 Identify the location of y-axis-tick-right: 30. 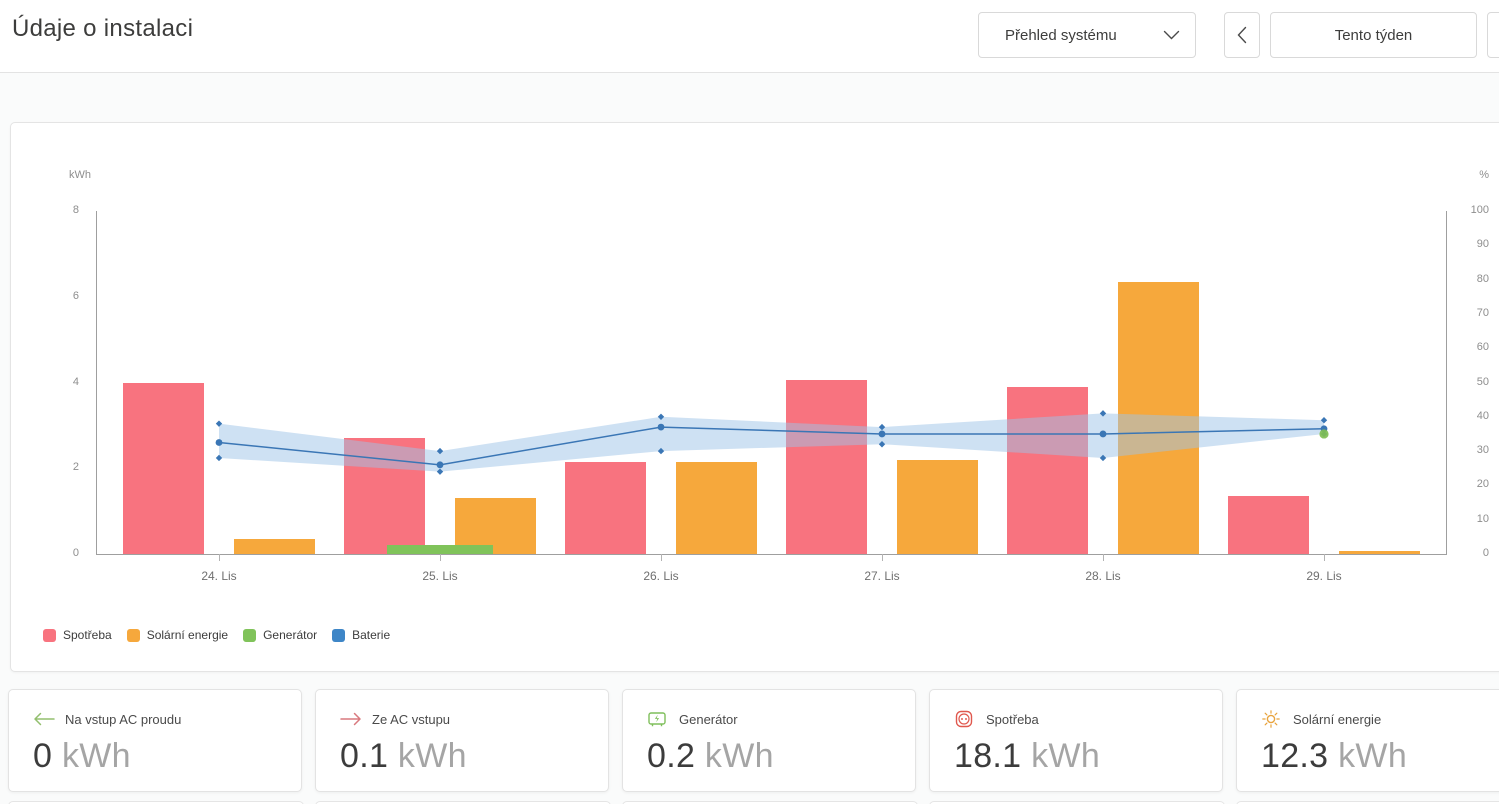
(1482, 450).